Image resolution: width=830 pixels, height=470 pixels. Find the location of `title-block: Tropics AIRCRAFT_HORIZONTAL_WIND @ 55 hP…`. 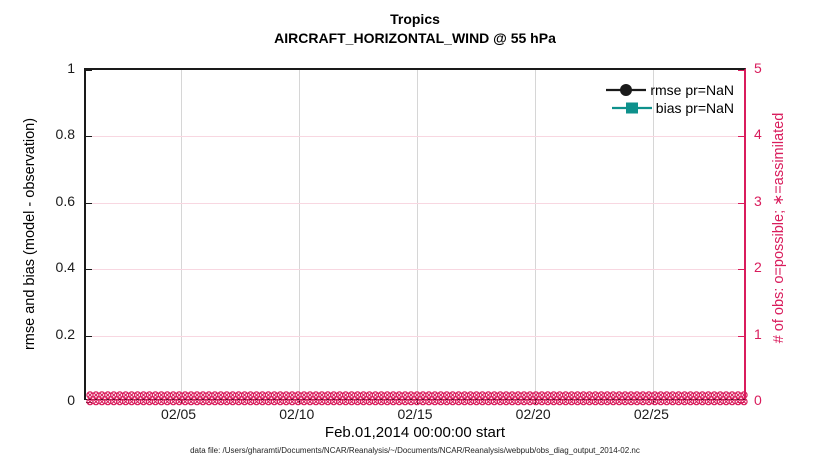

title-block: Tropics AIRCRAFT_HORIZONTAL_WIND @ 55 hP… is located at coordinates (415, 29).